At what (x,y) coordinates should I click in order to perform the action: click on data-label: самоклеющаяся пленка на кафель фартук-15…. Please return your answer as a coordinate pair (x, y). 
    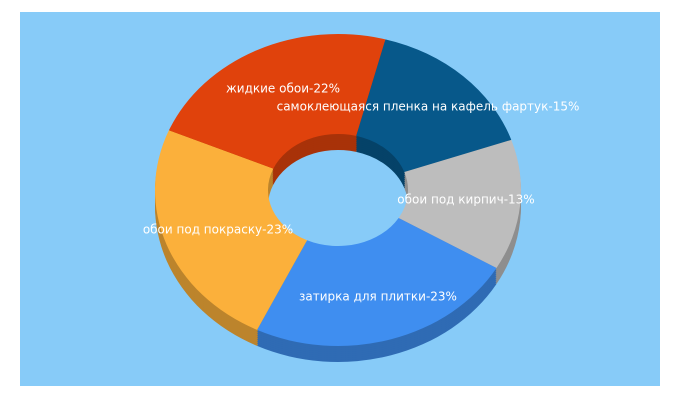
    Looking at the image, I should click on (428, 107).